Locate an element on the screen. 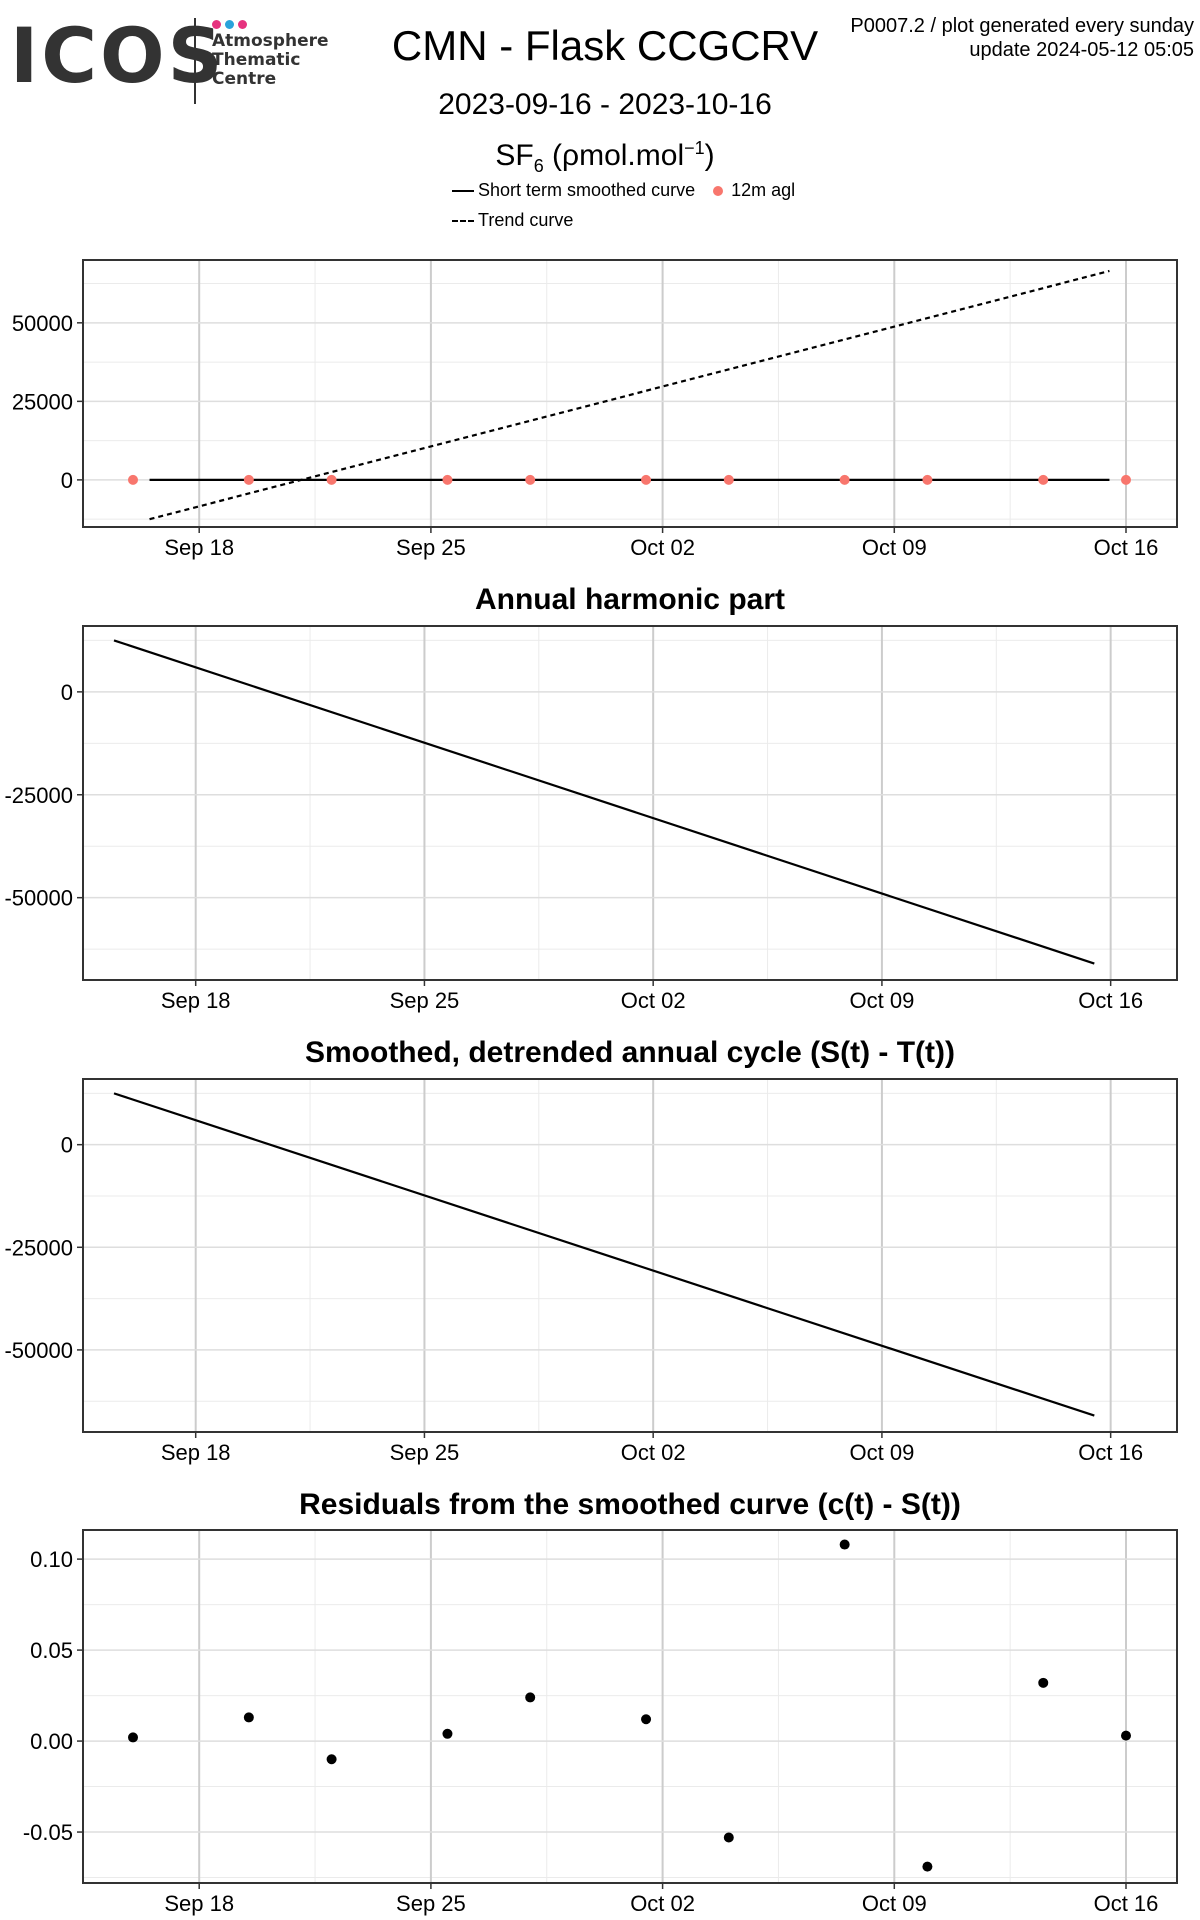 The width and height of the screenshot is (1200, 1920). unit-base: SF is located at coordinates (514, 155).